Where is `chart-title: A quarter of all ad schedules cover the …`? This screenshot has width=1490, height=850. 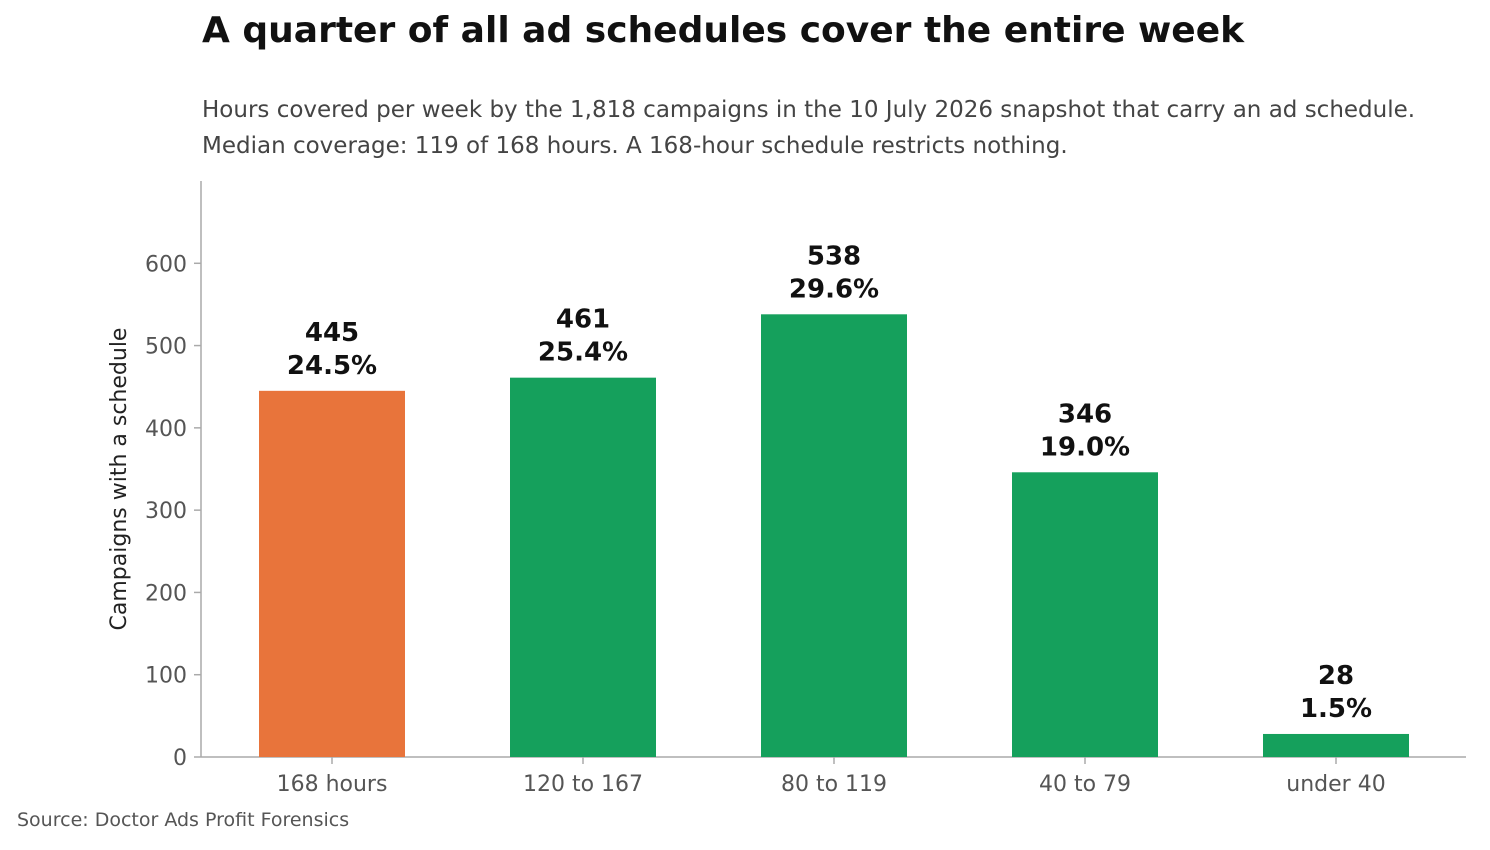 chart-title: A quarter of all ad schedules cover the … is located at coordinates (723, 30).